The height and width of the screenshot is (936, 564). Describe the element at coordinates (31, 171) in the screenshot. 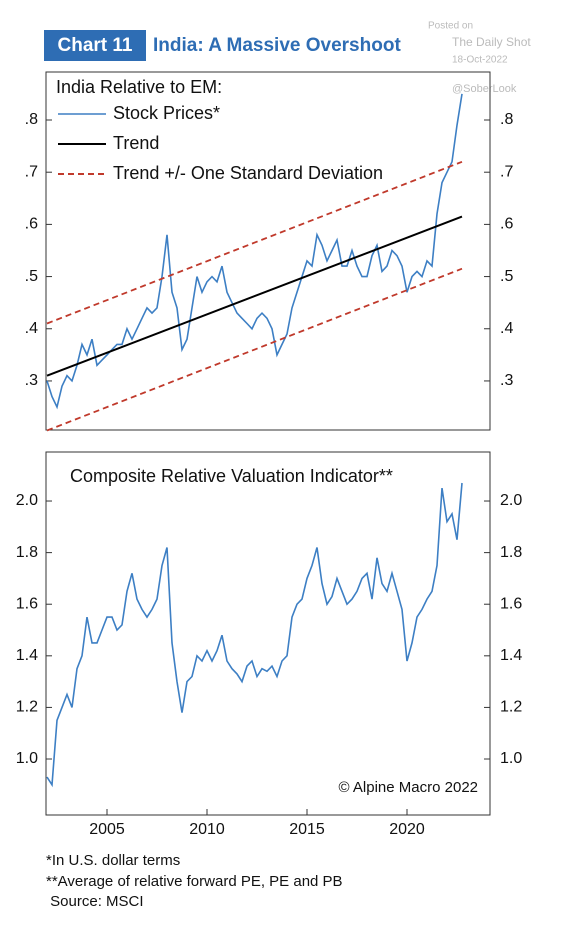

I see `y-tick-label: .7` at that location.